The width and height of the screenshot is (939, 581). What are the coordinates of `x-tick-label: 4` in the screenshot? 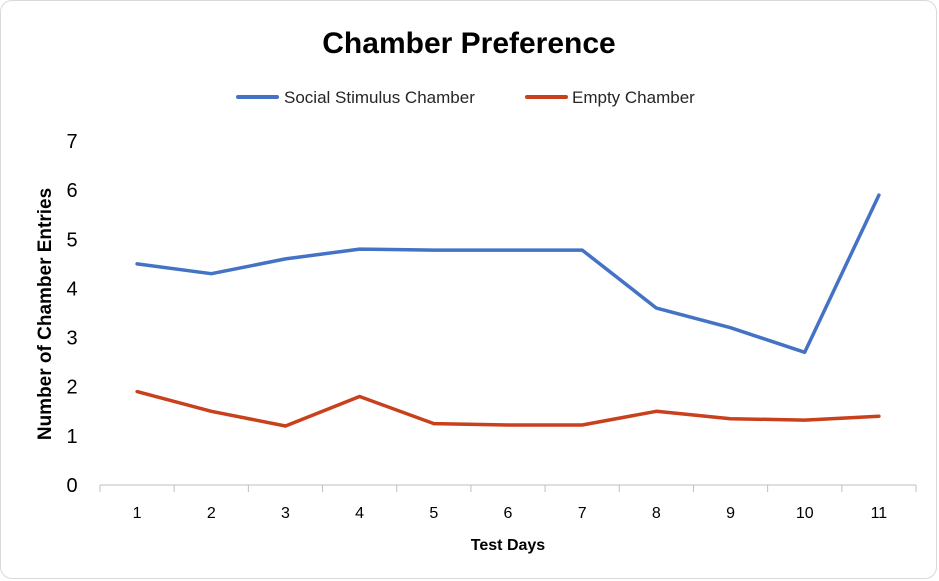 It's located at (359, 513).